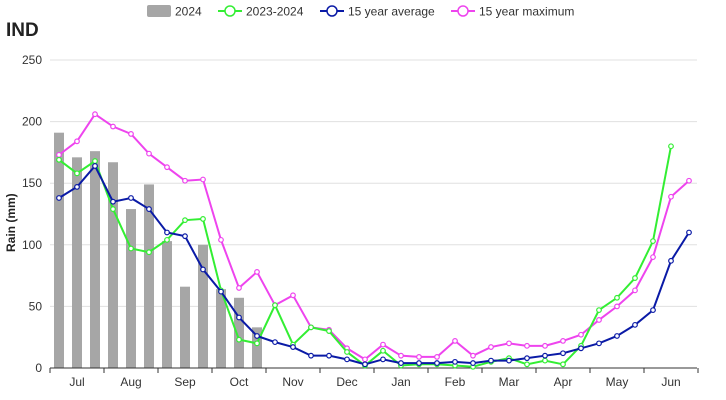  I want to click on x-tick-label: Mar, so click(509, 382).